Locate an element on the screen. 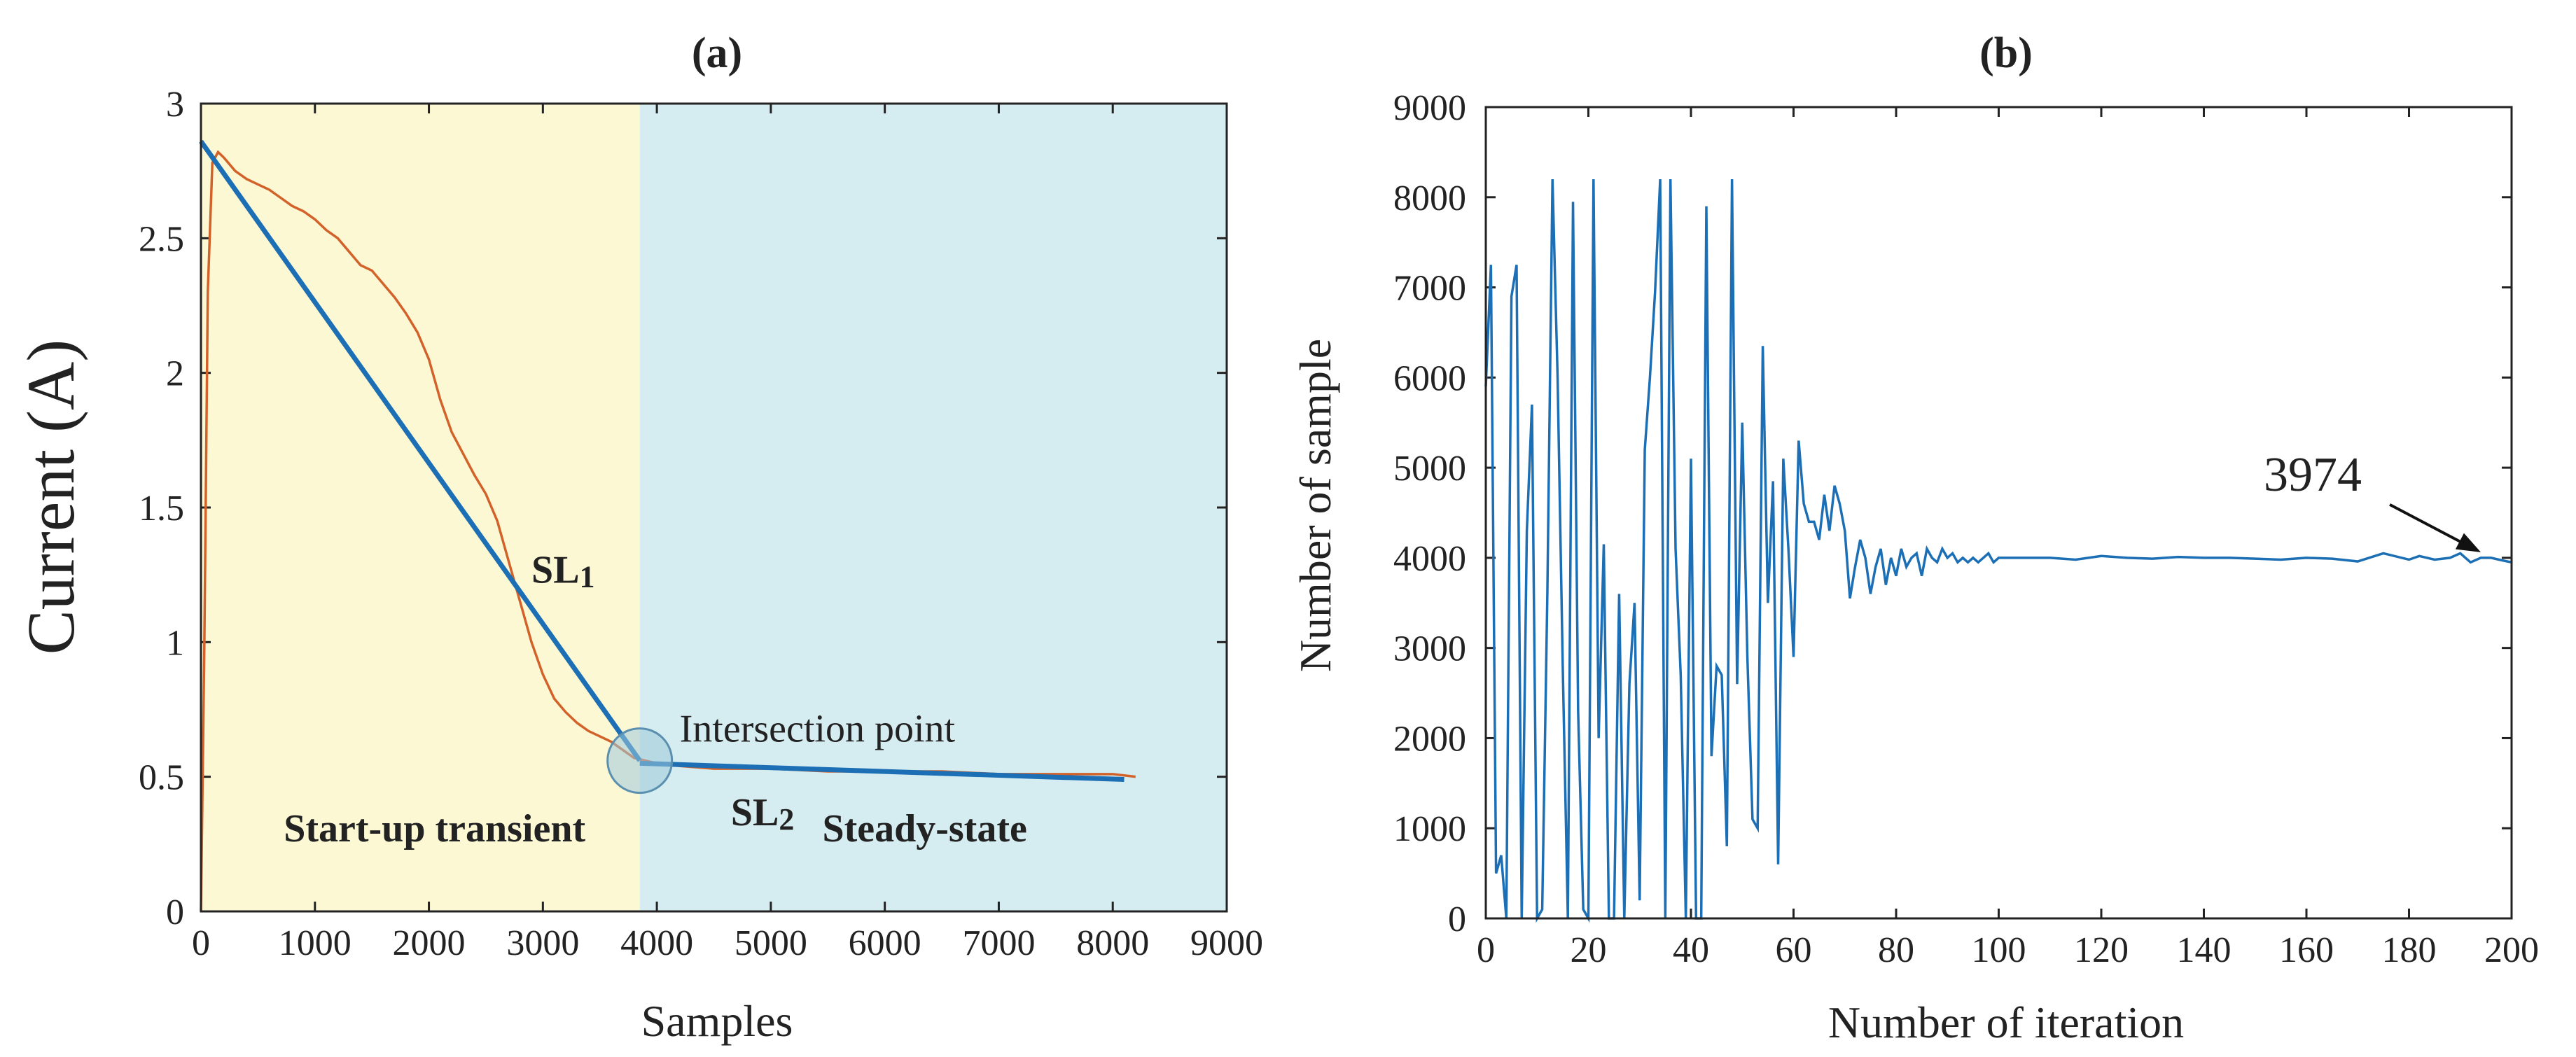  y-tick-label: 2.5 is located at coordinates (161, 239).